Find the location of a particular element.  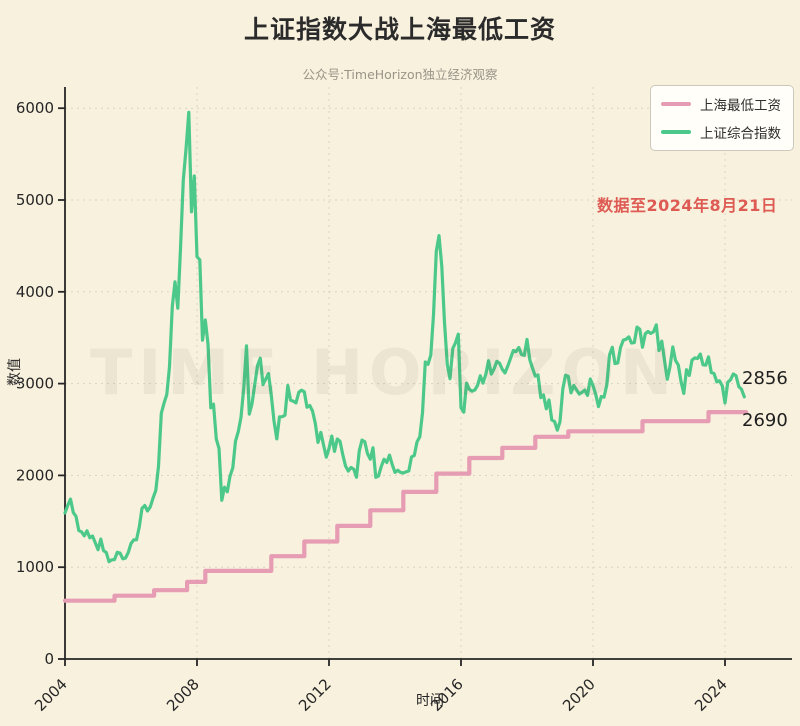

svg-text: 3000 is located at coordinates (35, 384).